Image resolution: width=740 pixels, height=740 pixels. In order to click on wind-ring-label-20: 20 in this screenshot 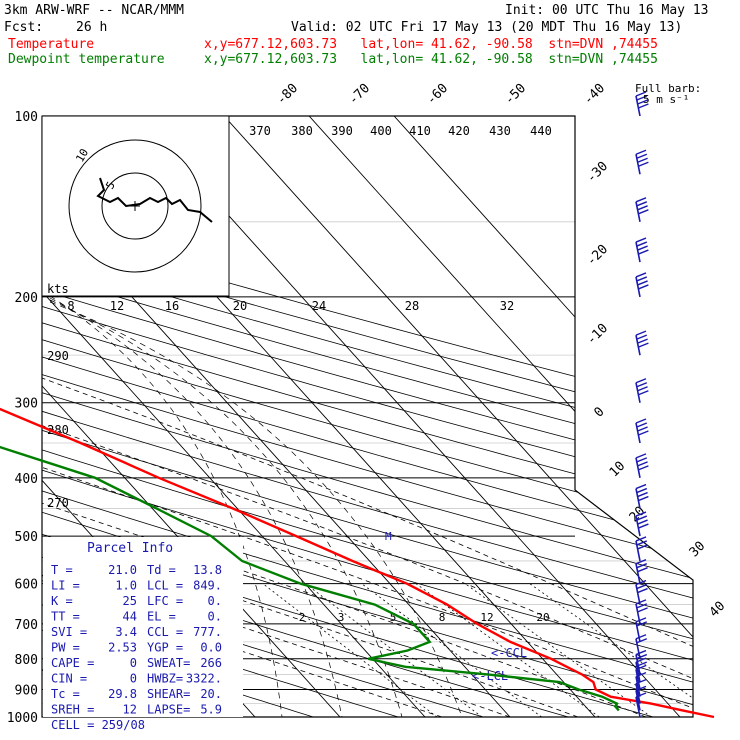, I will do `click(240, 306)`.